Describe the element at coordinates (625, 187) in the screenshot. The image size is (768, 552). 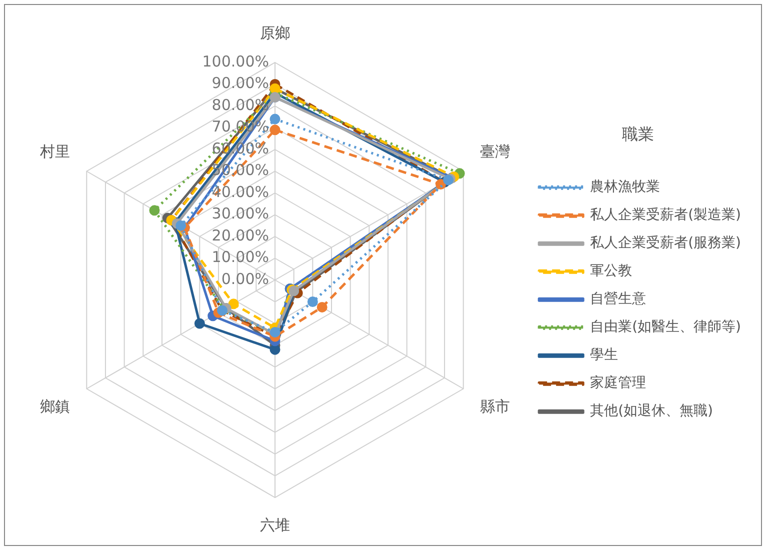
I see `legend-label: 農林漁牧業` at that location.